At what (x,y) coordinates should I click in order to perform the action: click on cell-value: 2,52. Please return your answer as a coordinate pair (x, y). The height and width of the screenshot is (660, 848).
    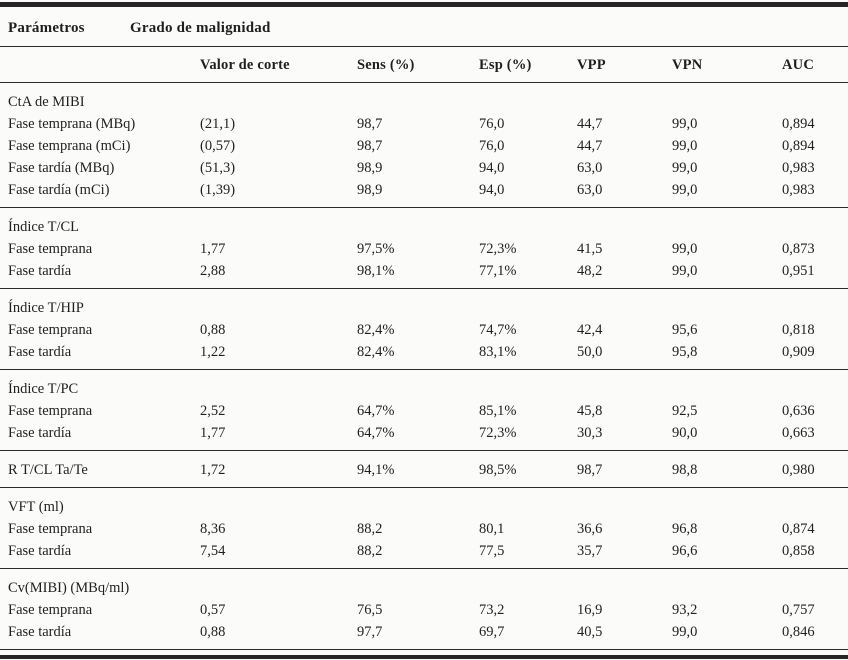
    Looking at the image, I should click on (213, 411).